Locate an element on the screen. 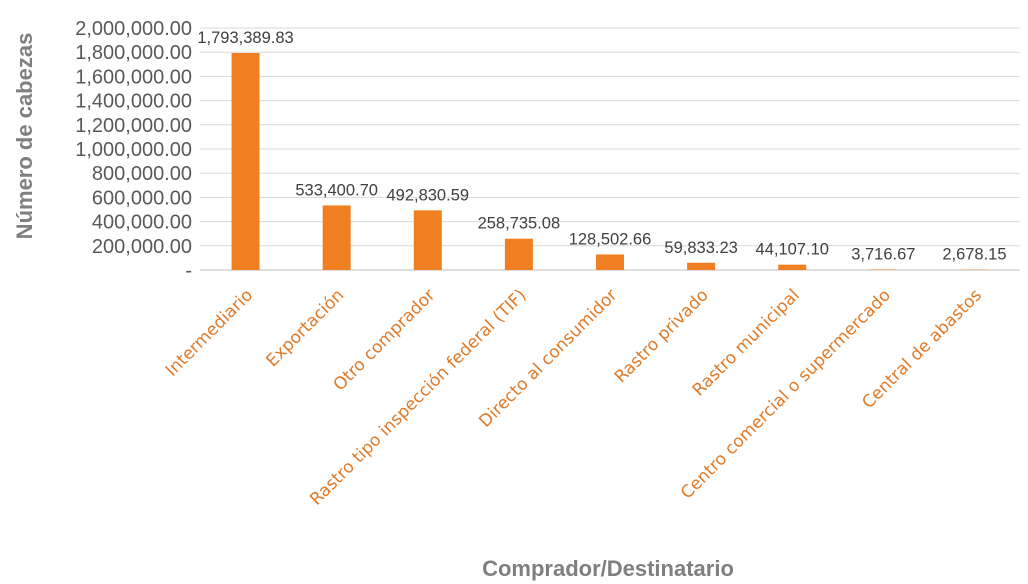 This screenshot has height=584, width=1028. y-tick-label: 400,000.00 is located at coordinates (142, 223).